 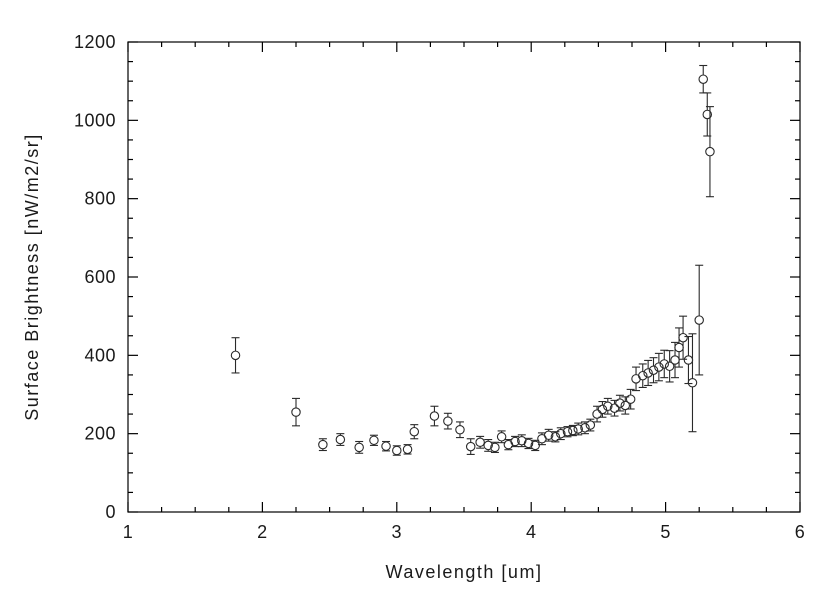 What do you see at coordinates (100, 355) in the screenshot?
I see `y-tick-label: 400` at bounding box center [100, 355].